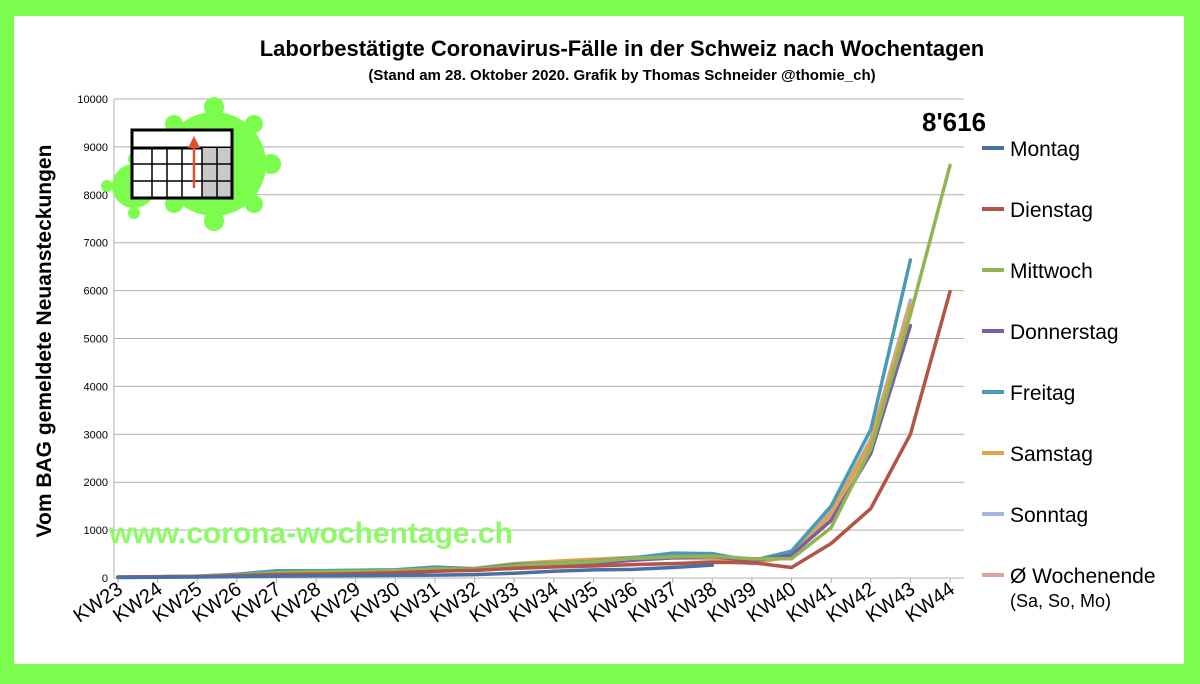 The height and width of the screenshot is (684, 1200). Describe the element at coordinates (96, 244) in the screenshot. I see `y-tick-label: 7000` at that location.